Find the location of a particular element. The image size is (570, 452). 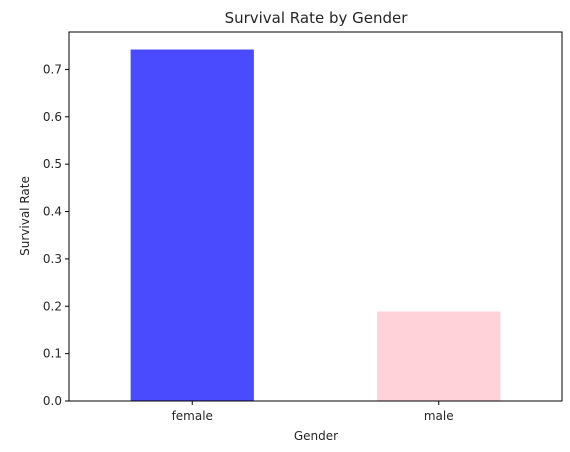

y-tick-label: 0.5 is located at coordinates (52, 164).